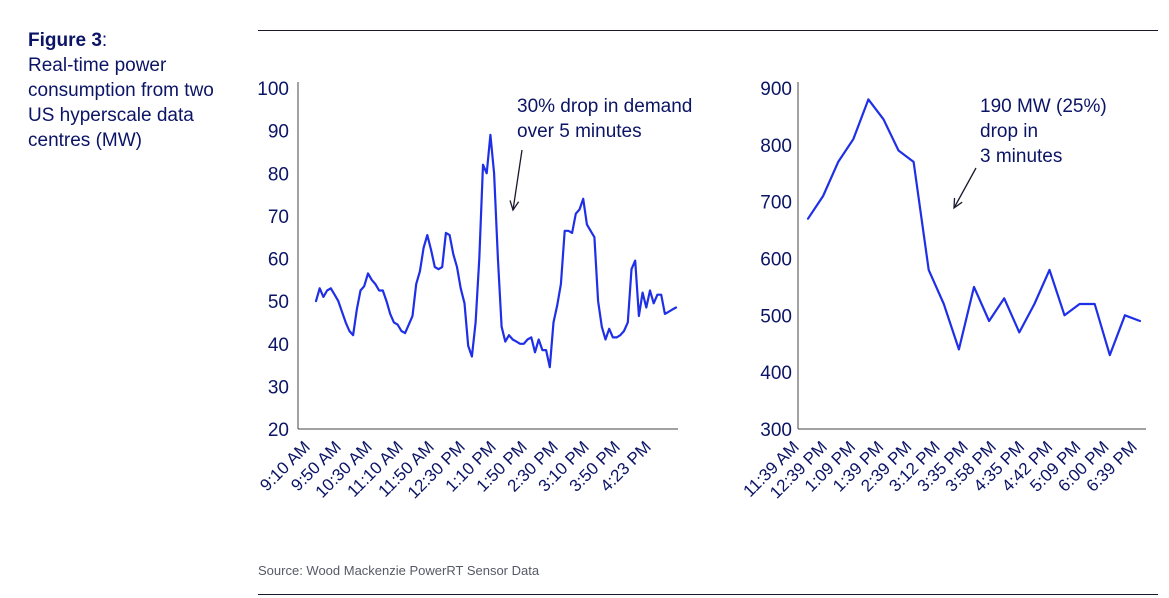 This screenshot has height=598, width=1169. What do you see at coordinates (278, 174) in the screenshot?
I see `y-tick-label: 80` at bounding box center [278, 174].